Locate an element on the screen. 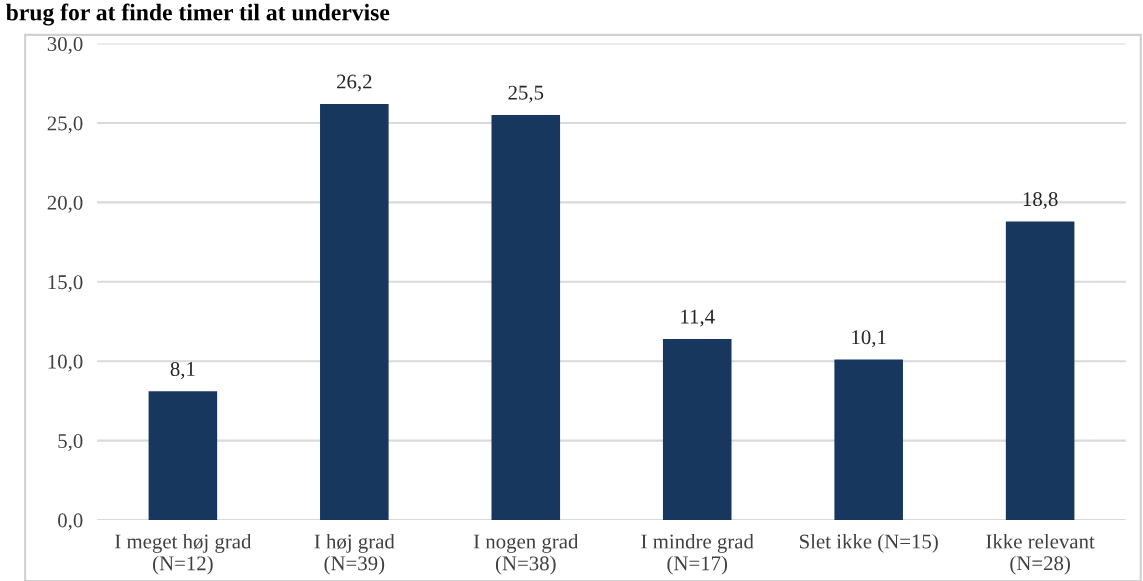 The width and height of the screenshot is (1143, 581). x-tick-label: I meget høj grad (N=12) is located at coordinates (183, 554).